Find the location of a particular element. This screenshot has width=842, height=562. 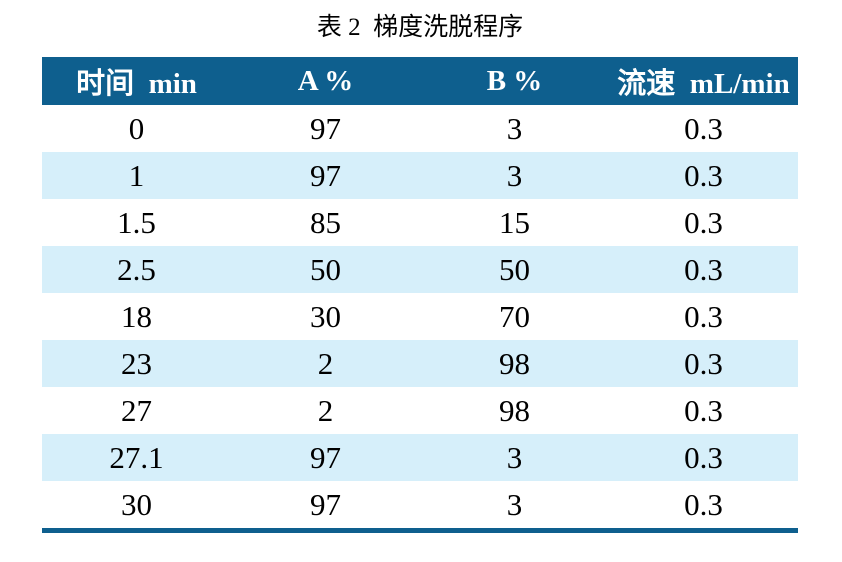

table-cell: 0 is located at coordinates (136, 128).